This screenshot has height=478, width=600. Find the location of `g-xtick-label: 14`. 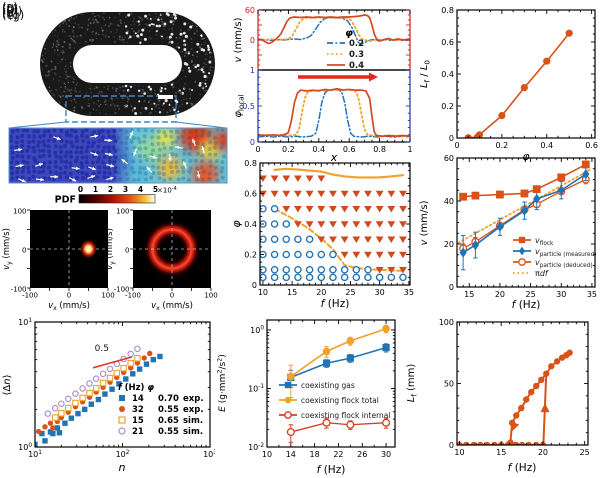

g-xtick-label: 14 is located at coordinates (291, 454).